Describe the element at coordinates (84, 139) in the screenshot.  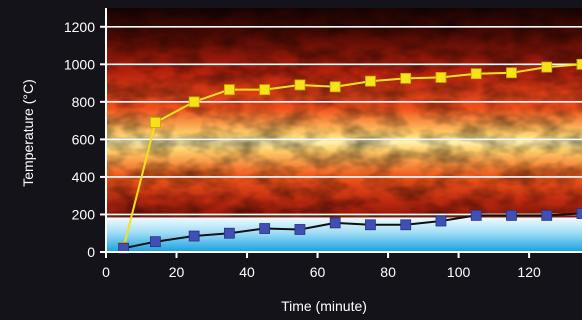
I see `y-tick-label-600: 600` at that location.